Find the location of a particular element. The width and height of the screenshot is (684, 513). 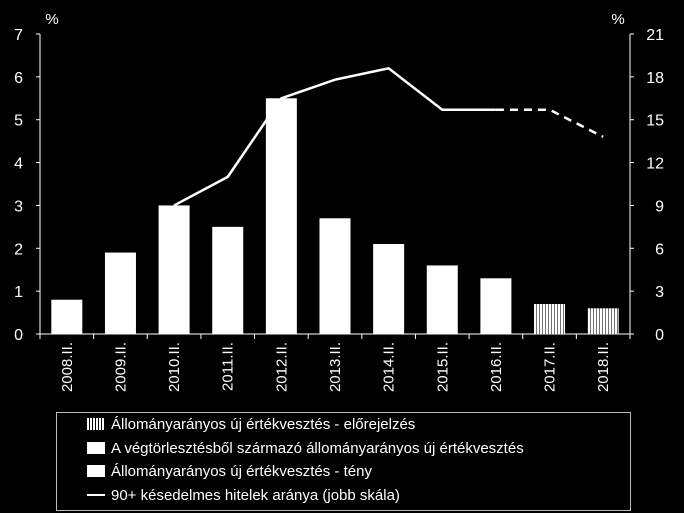

left-tick-label: 7 is located at coordinates (18, 35).